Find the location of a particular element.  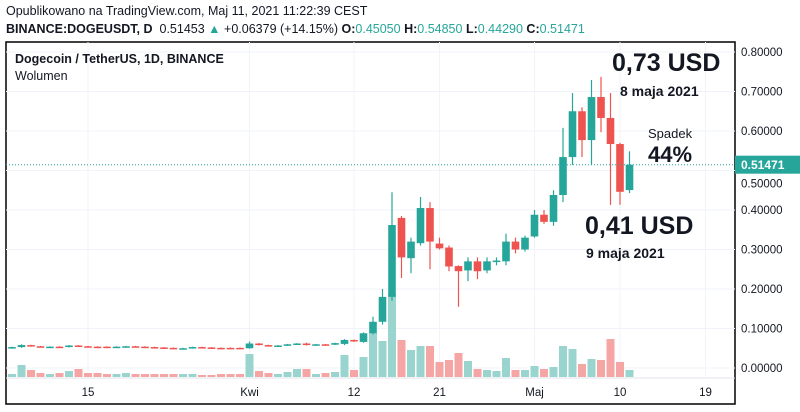

annotation-drop-label: Spadek is located at coordinates (670, 133).